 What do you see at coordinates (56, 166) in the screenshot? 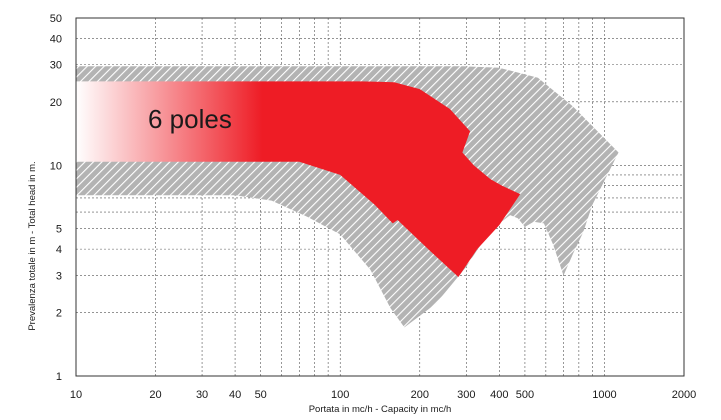
I see `y-tick-label: 10` at bounding box center [56, 166].